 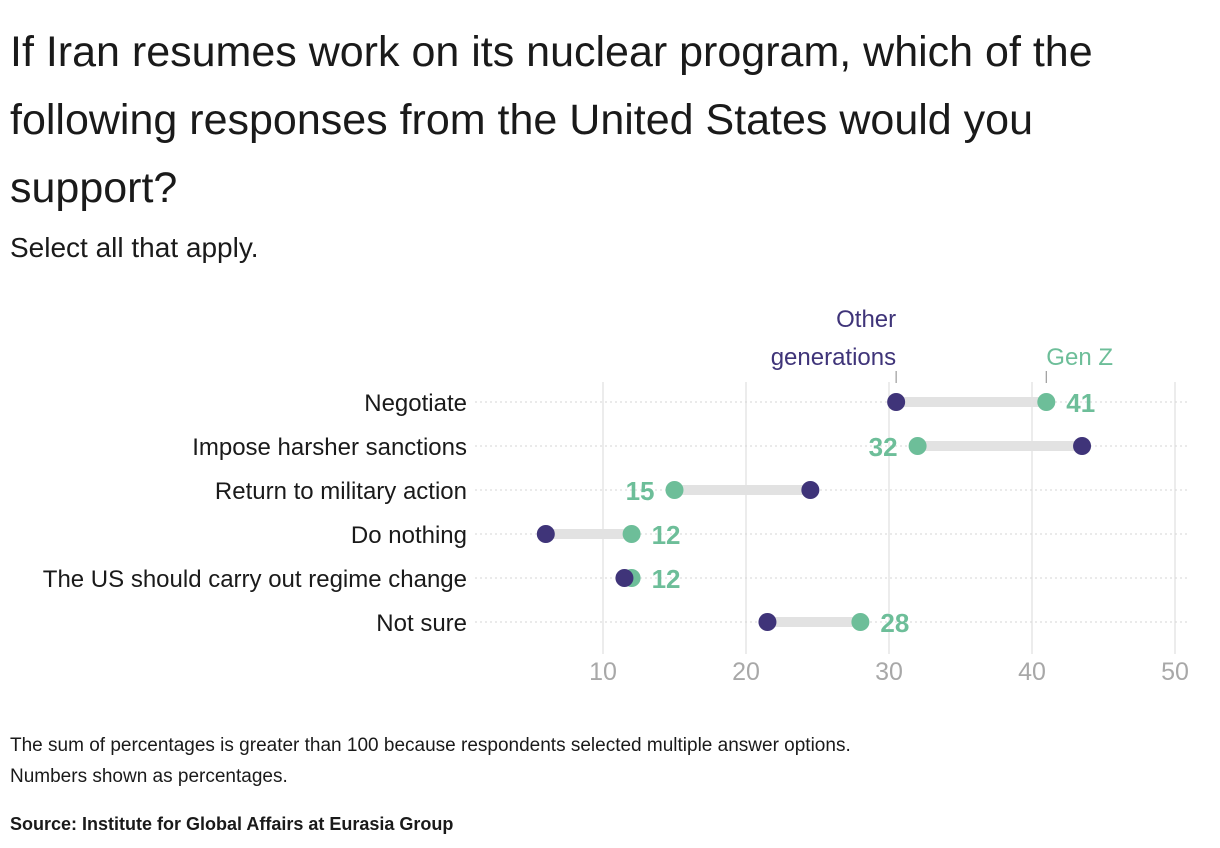 What do you see at coordinates (421, 623) in the screenshot?
I see `category-label: Not sure` at bounding box center [421, 623].